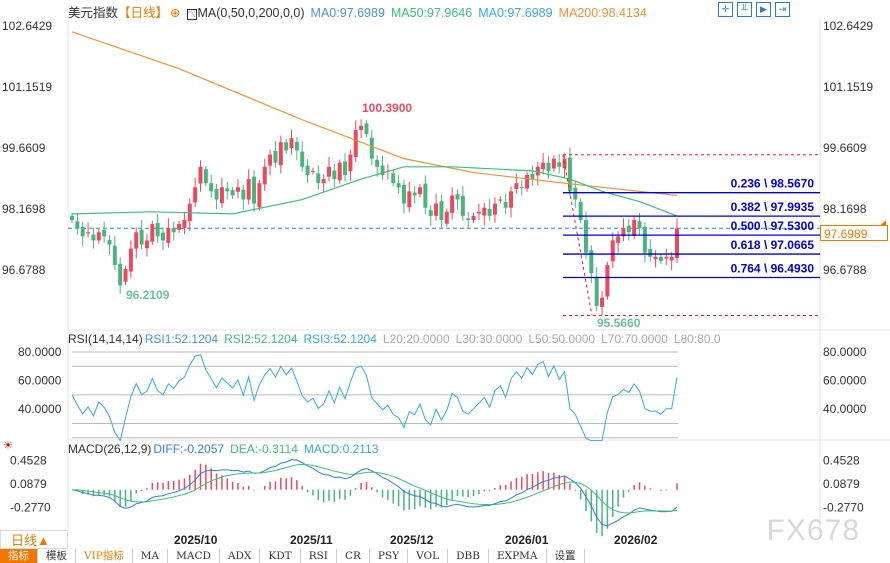  I want to click on fib-level-label: 0.236 \ 98.5670, so click(773, 184).